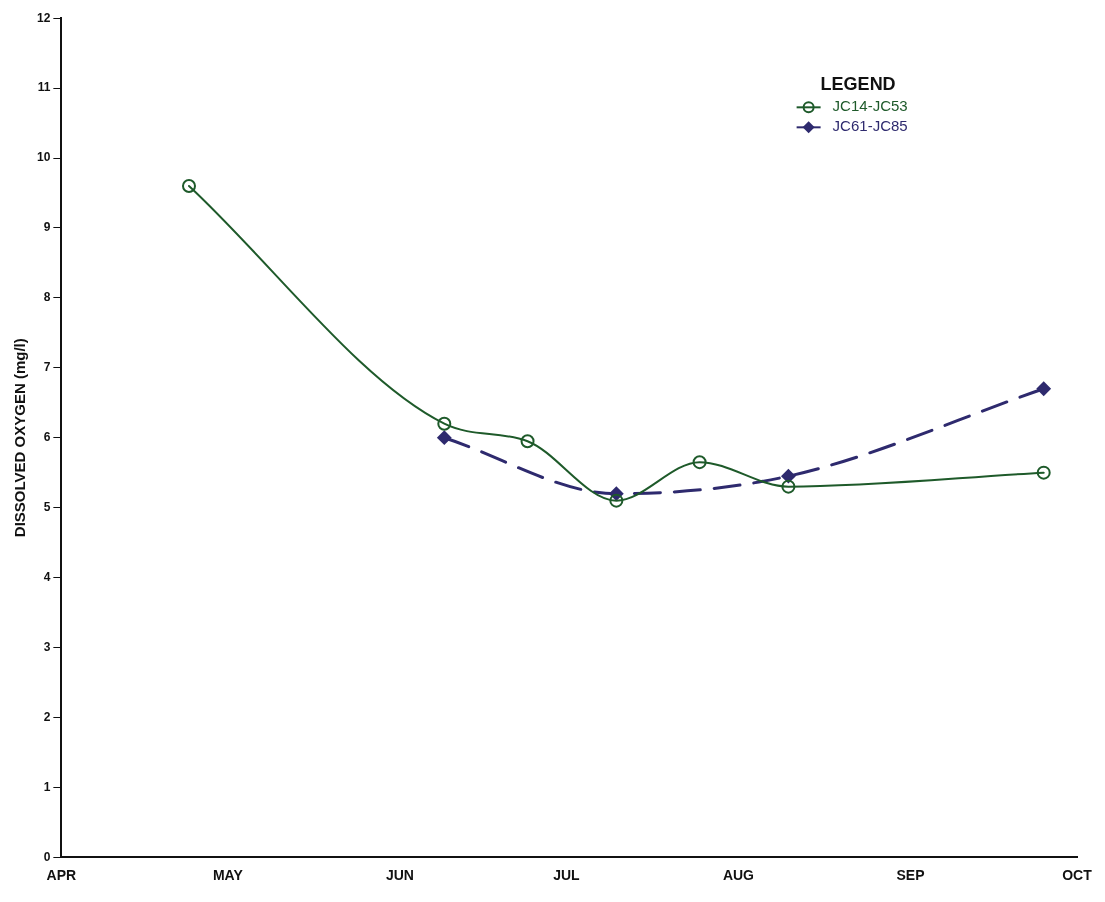 The height and width of the screenshot is (902, 1105). I want to click on x-tick-label: JUL, so click(567, 875).